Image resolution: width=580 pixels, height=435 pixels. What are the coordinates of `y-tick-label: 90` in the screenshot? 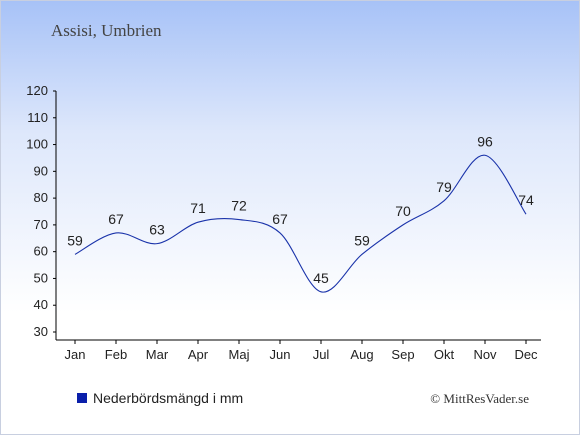 It's located at (41, 170).